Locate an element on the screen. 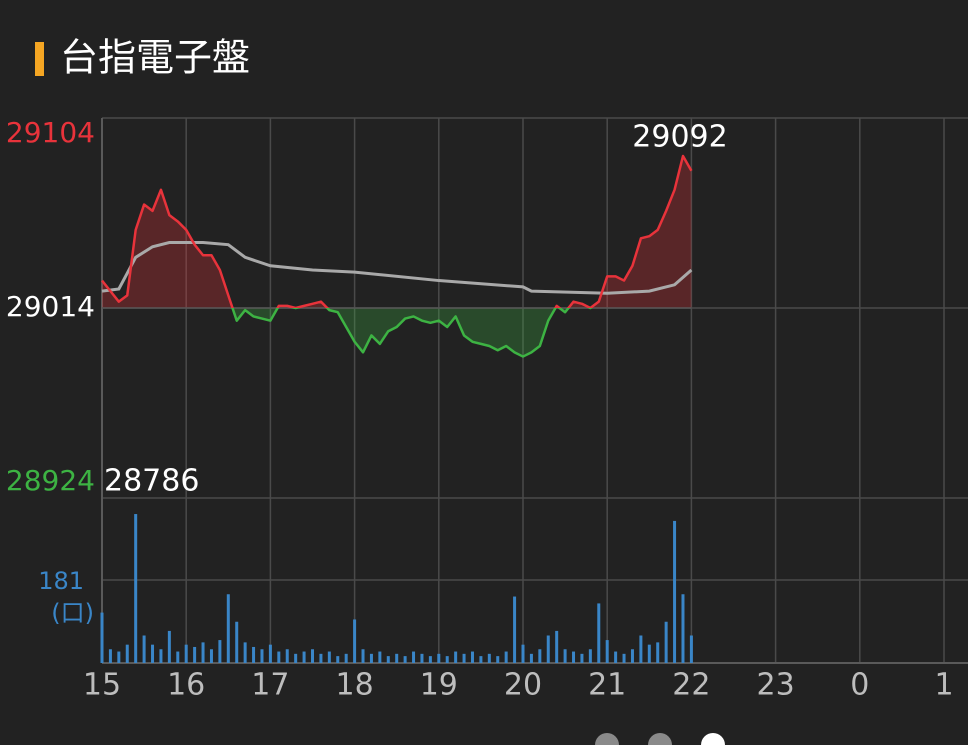  volume-unit: (口) is located at coordinates (72, 613).